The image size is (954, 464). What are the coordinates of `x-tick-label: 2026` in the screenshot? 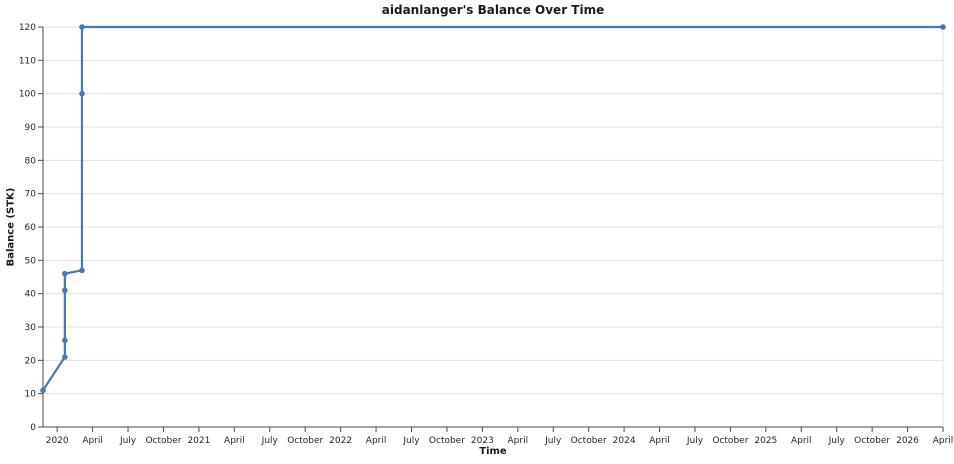 It's located at (907, 441).